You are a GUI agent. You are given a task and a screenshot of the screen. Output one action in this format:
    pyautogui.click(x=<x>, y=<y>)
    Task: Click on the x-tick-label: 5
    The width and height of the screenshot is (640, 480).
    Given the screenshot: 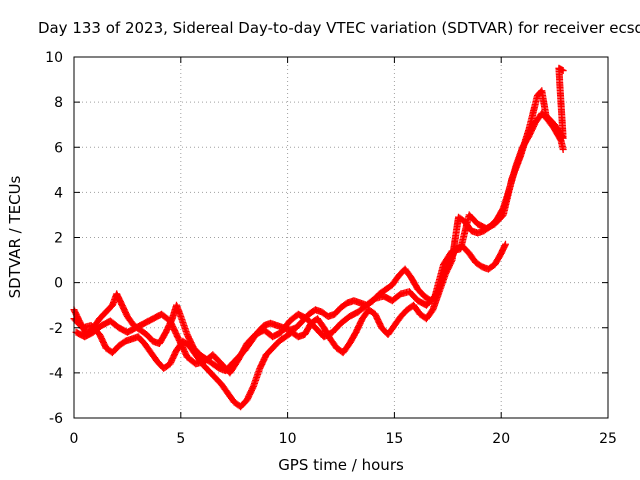 What is the action you would take?
    pyautogui.click(x=180, y=439)
    